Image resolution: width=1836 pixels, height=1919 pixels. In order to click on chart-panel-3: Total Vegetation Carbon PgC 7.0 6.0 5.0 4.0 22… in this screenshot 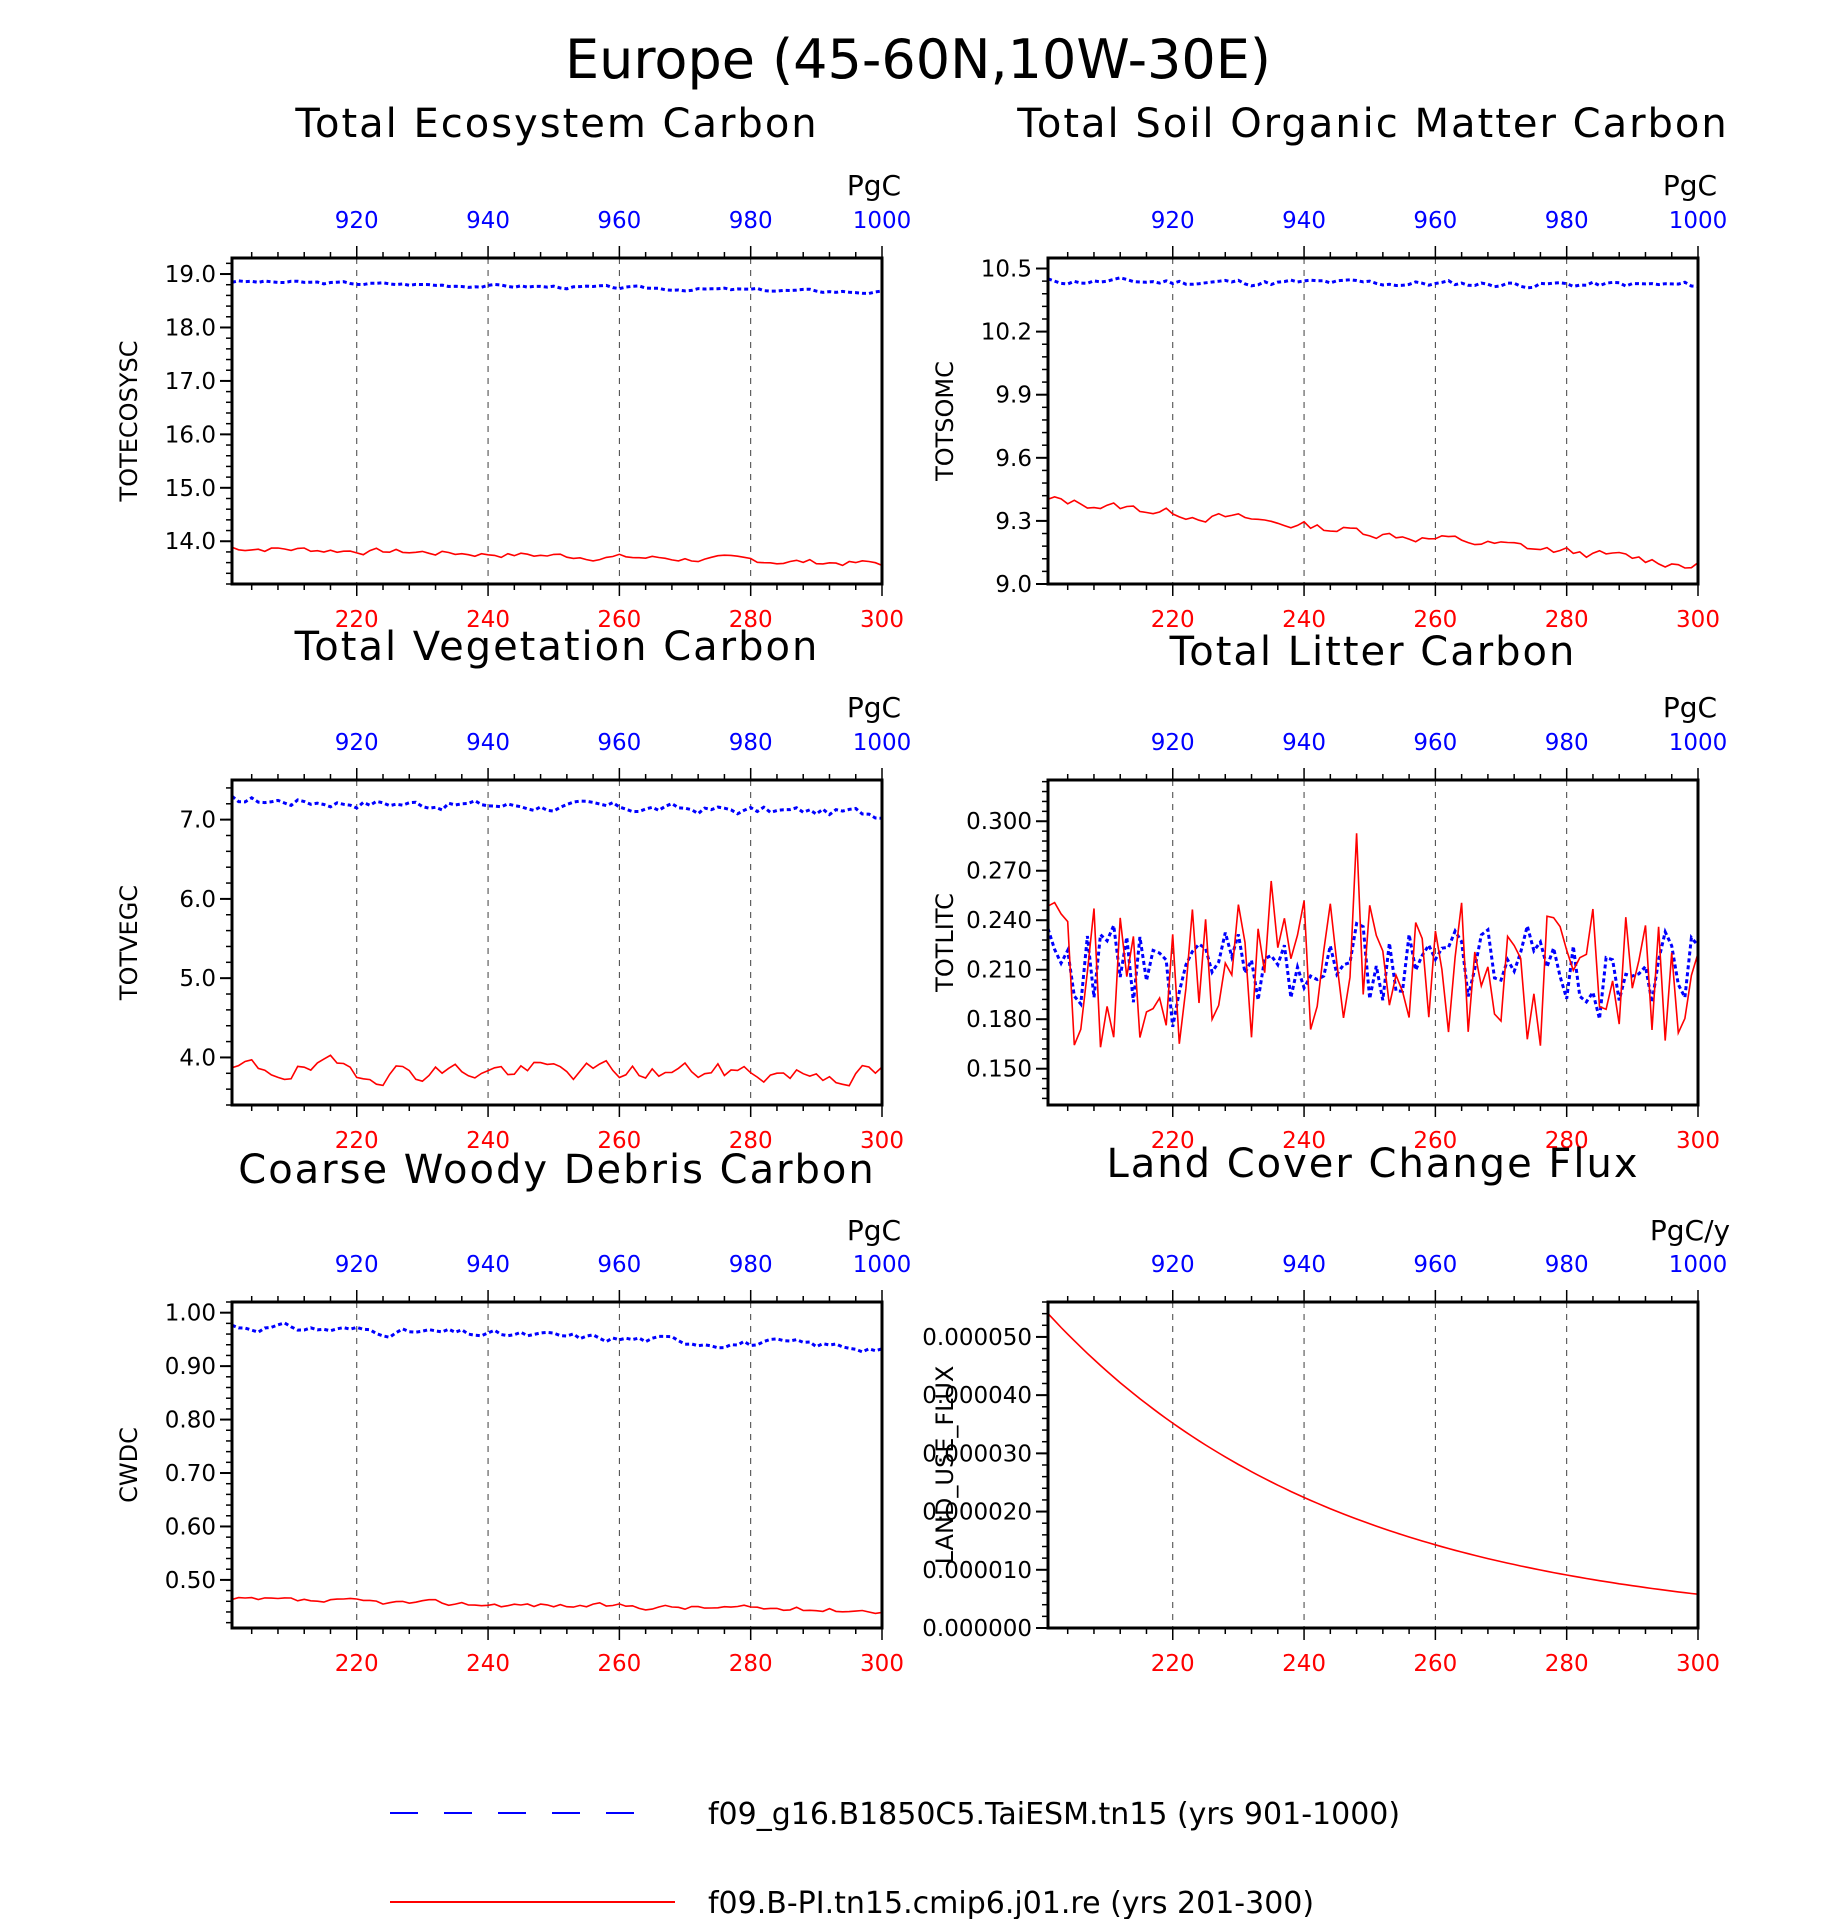, I will do `click(513, 889)`.